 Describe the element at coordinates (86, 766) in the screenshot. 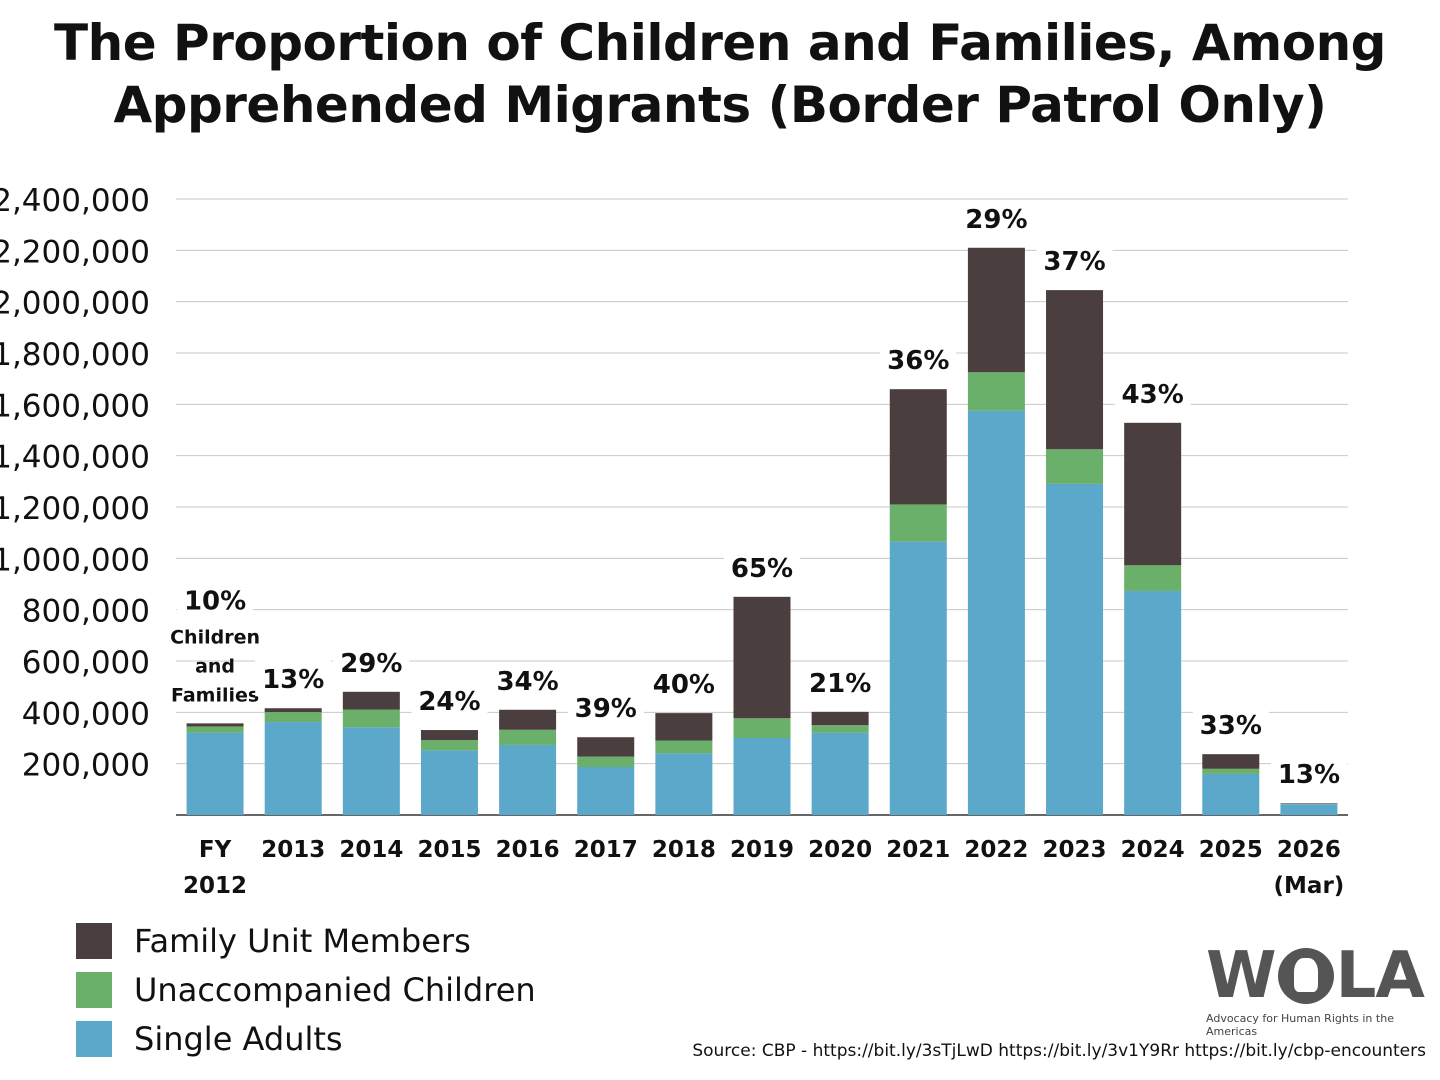

I see `y-tick-label: 200,000` at that location.